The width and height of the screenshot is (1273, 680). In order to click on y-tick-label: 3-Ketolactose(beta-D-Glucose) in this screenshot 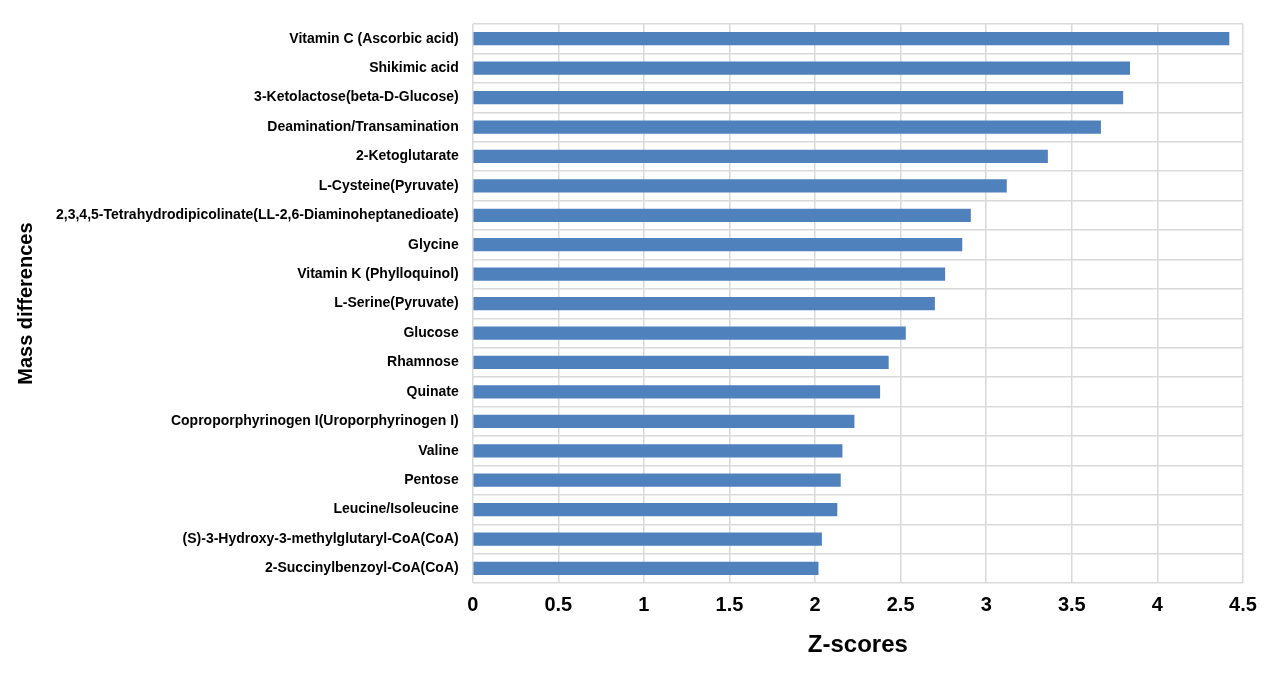, I will do `click(356, 96)`.